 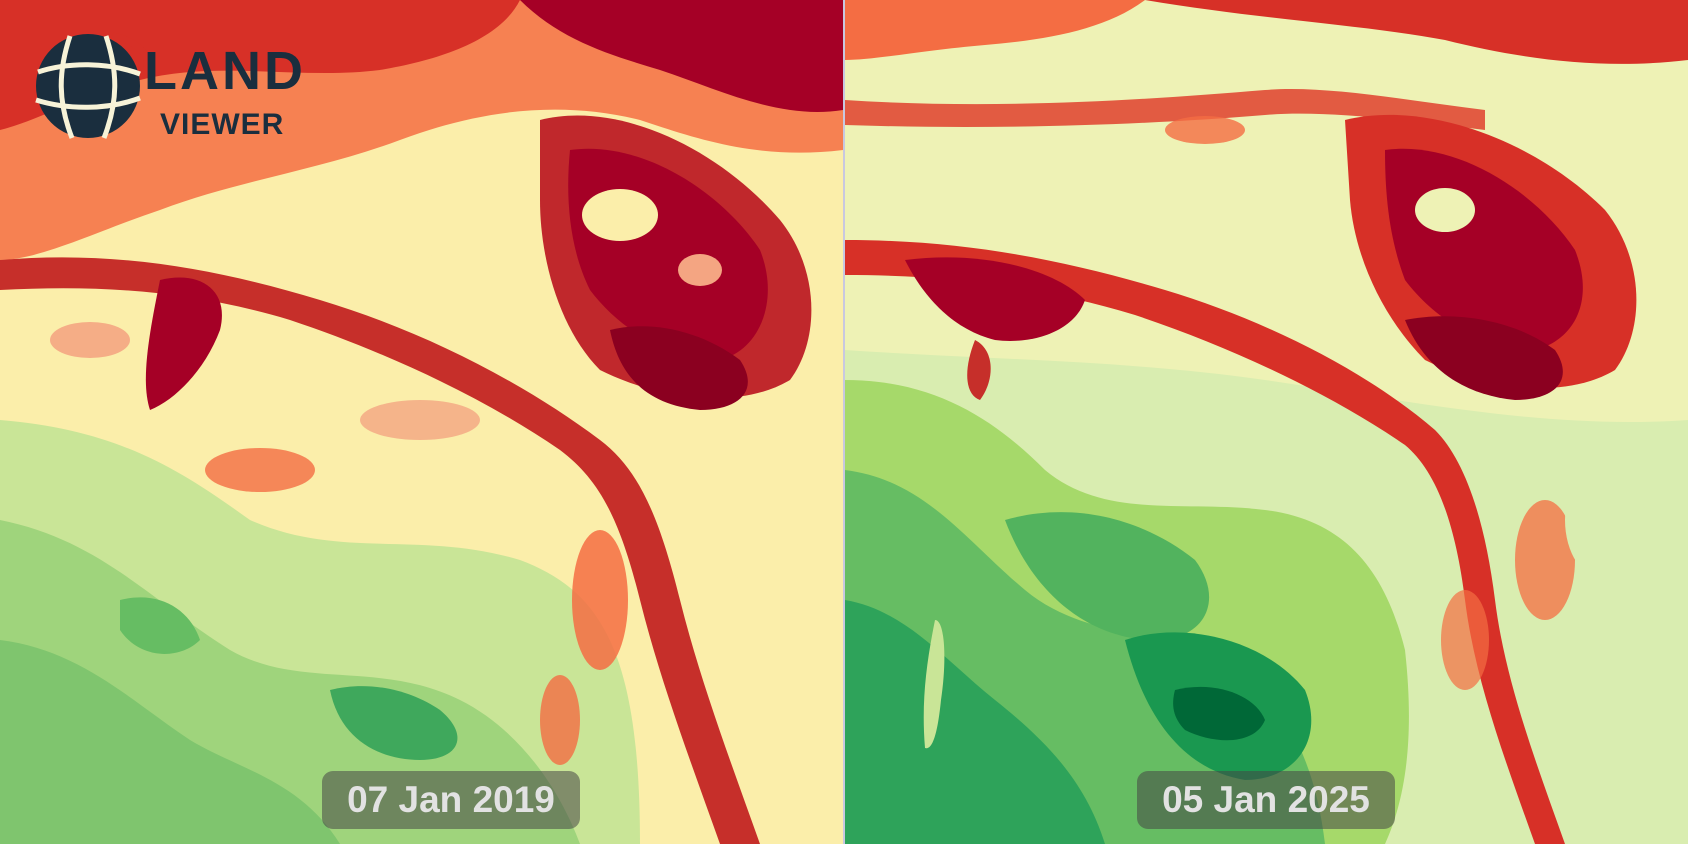 What do you see at coordinates (91, 85) in the screenshot?
I see `globe-icon` at bounding box center [91, 85].